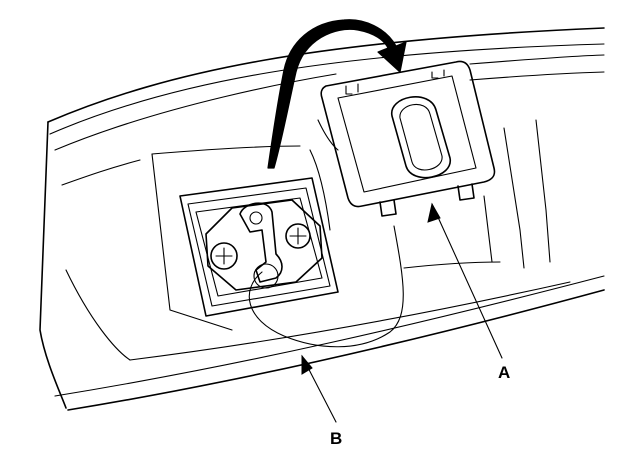 The height and width of the screenshot is (466, 624). Describe the element at coordinates (336, 438) in the screenshot. I see `callout-b-label: B` at that location.